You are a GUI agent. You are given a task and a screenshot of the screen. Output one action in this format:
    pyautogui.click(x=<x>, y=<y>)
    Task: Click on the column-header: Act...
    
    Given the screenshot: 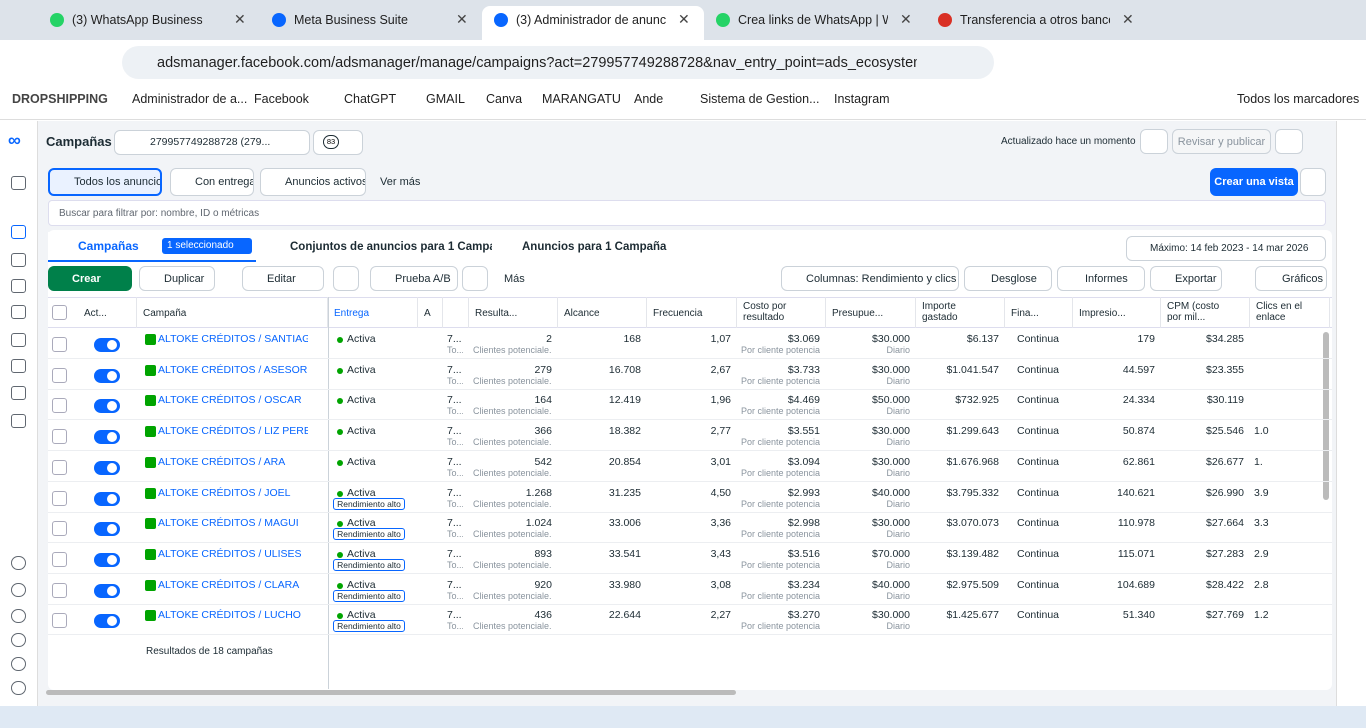 What is the action you would take?
    pyautogui.click(x=95, y=313)
    